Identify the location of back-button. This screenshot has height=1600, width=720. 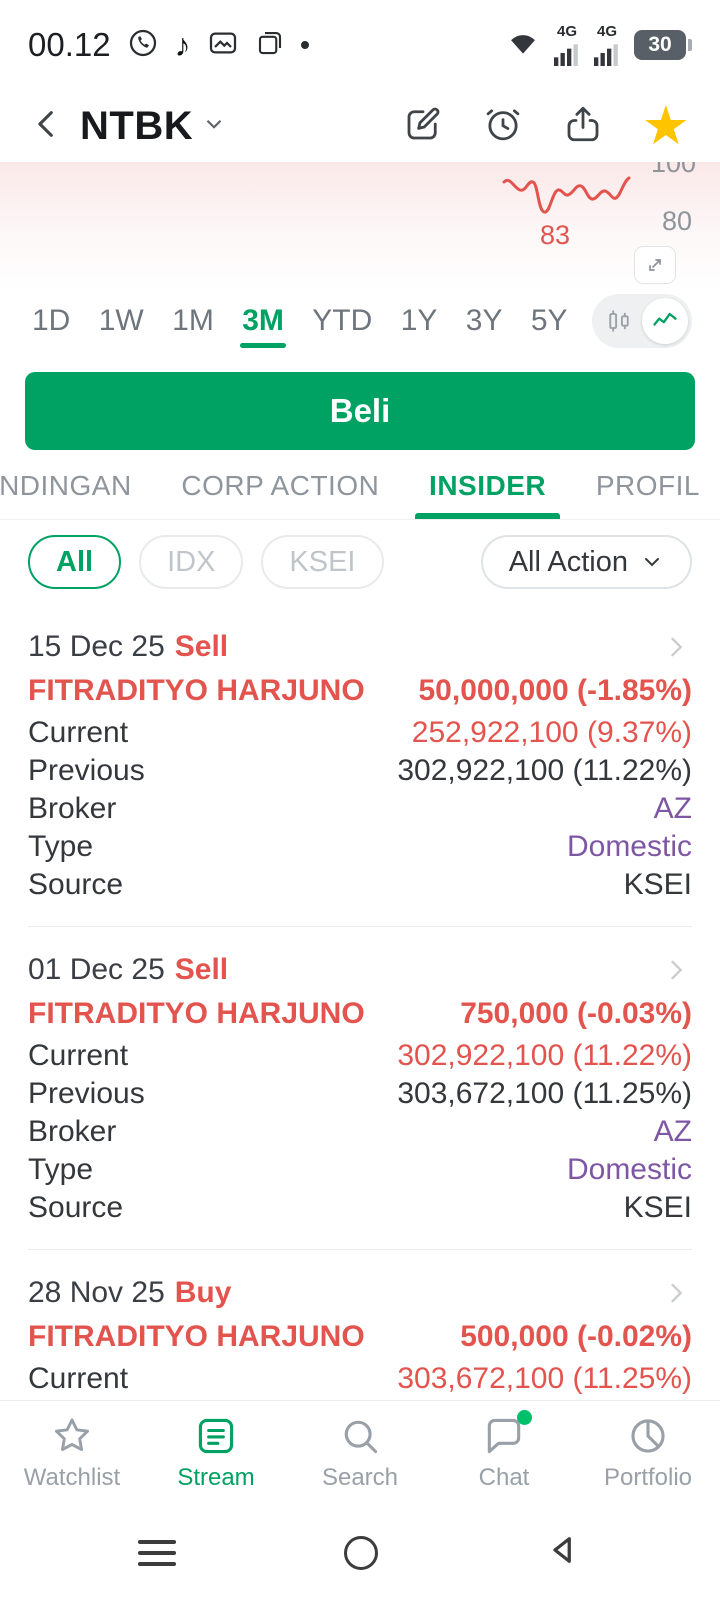
(47, 126).